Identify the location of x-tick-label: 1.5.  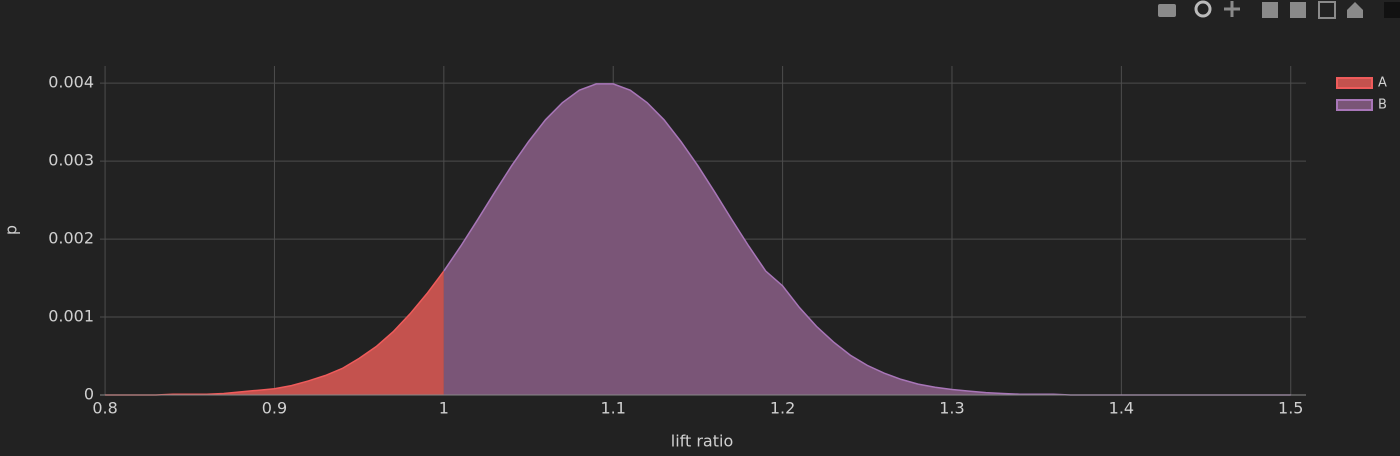
(1290, 408).